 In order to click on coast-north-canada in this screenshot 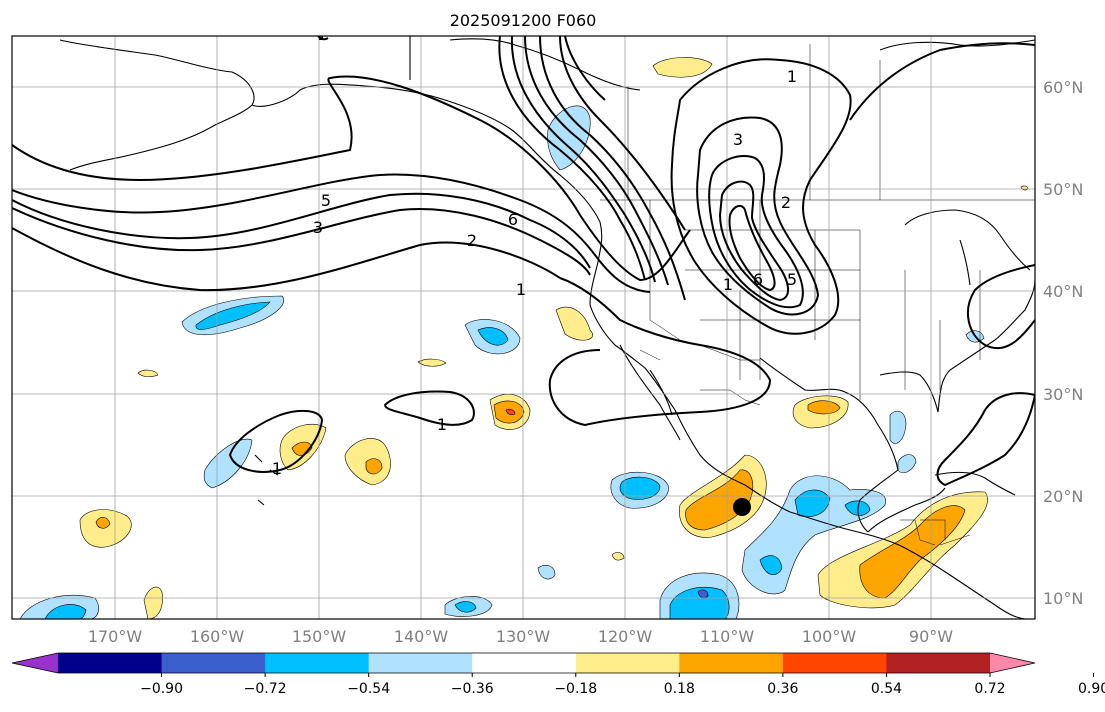, I will do `click(525, 63)`.